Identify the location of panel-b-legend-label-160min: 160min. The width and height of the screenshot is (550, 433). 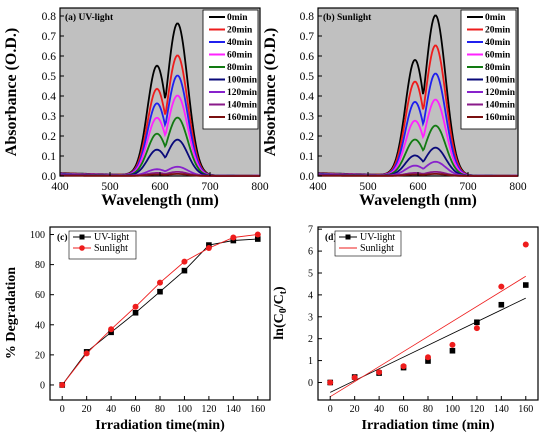
(500, 118).